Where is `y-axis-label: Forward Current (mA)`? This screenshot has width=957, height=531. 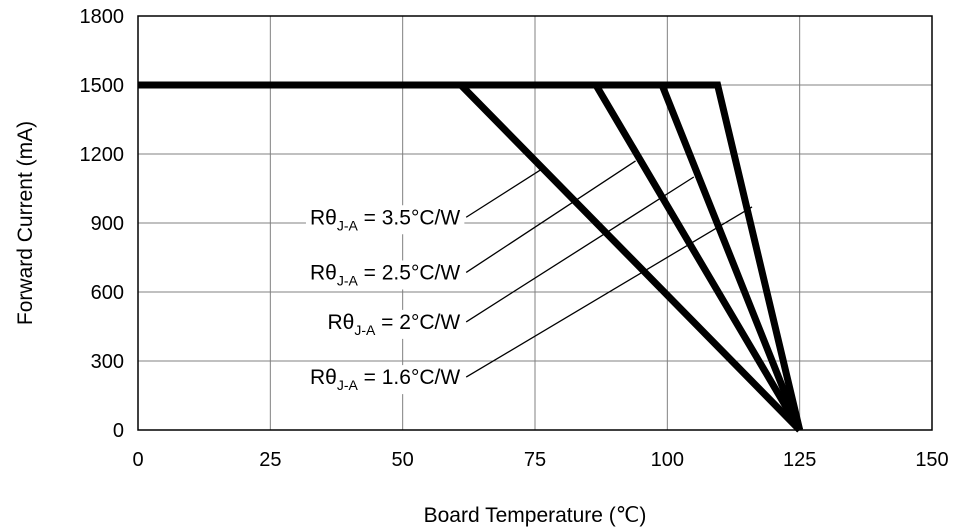
y-axis-label: Forward Current (mA) is located at coordinates (25, 223).